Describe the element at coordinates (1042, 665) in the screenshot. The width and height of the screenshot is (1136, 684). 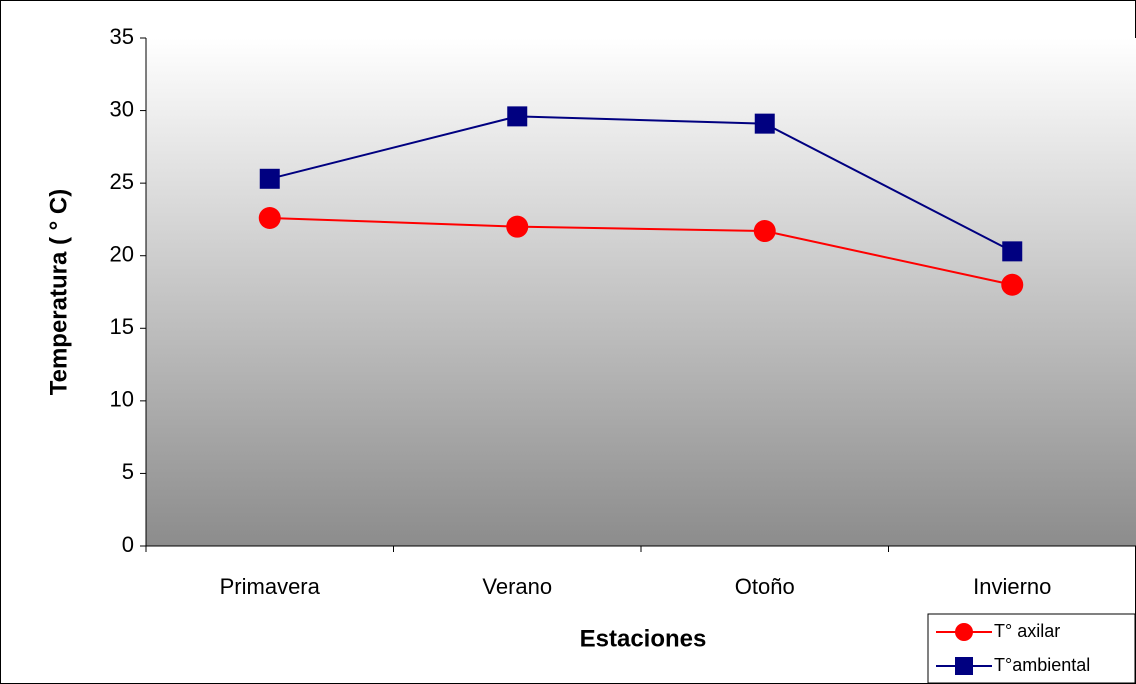
I see `legend-label: T°ambiental` at that location.